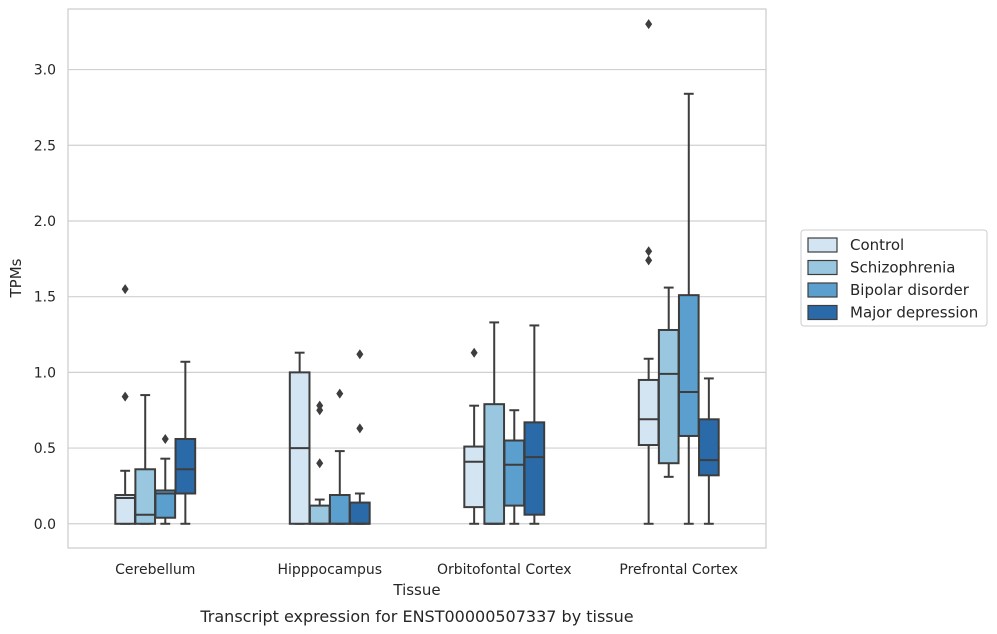 This screenshot has width=997, height=634. Describe the element at coordinates (910, 290) in the screenshot. I see `legend-label: Bipolar disorder` at that location.